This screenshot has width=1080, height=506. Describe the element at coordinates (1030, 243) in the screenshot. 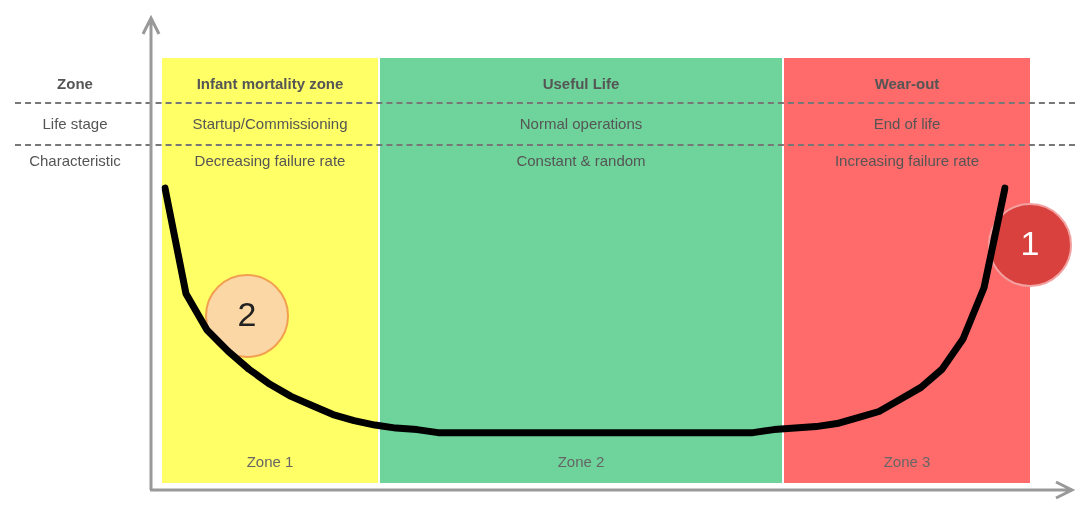

I see `text: 1` at that location.